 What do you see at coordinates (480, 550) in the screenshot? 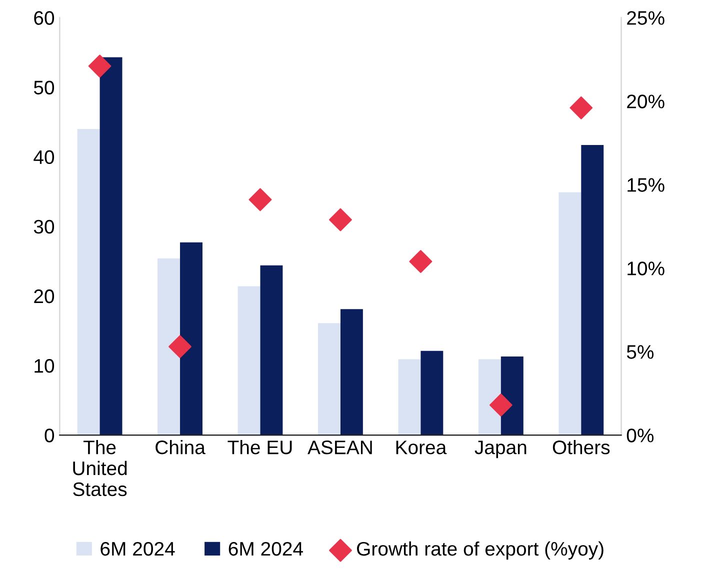
I see `legend-label: Growth rate of export (%yoy)` at bounding box center [480, 550].